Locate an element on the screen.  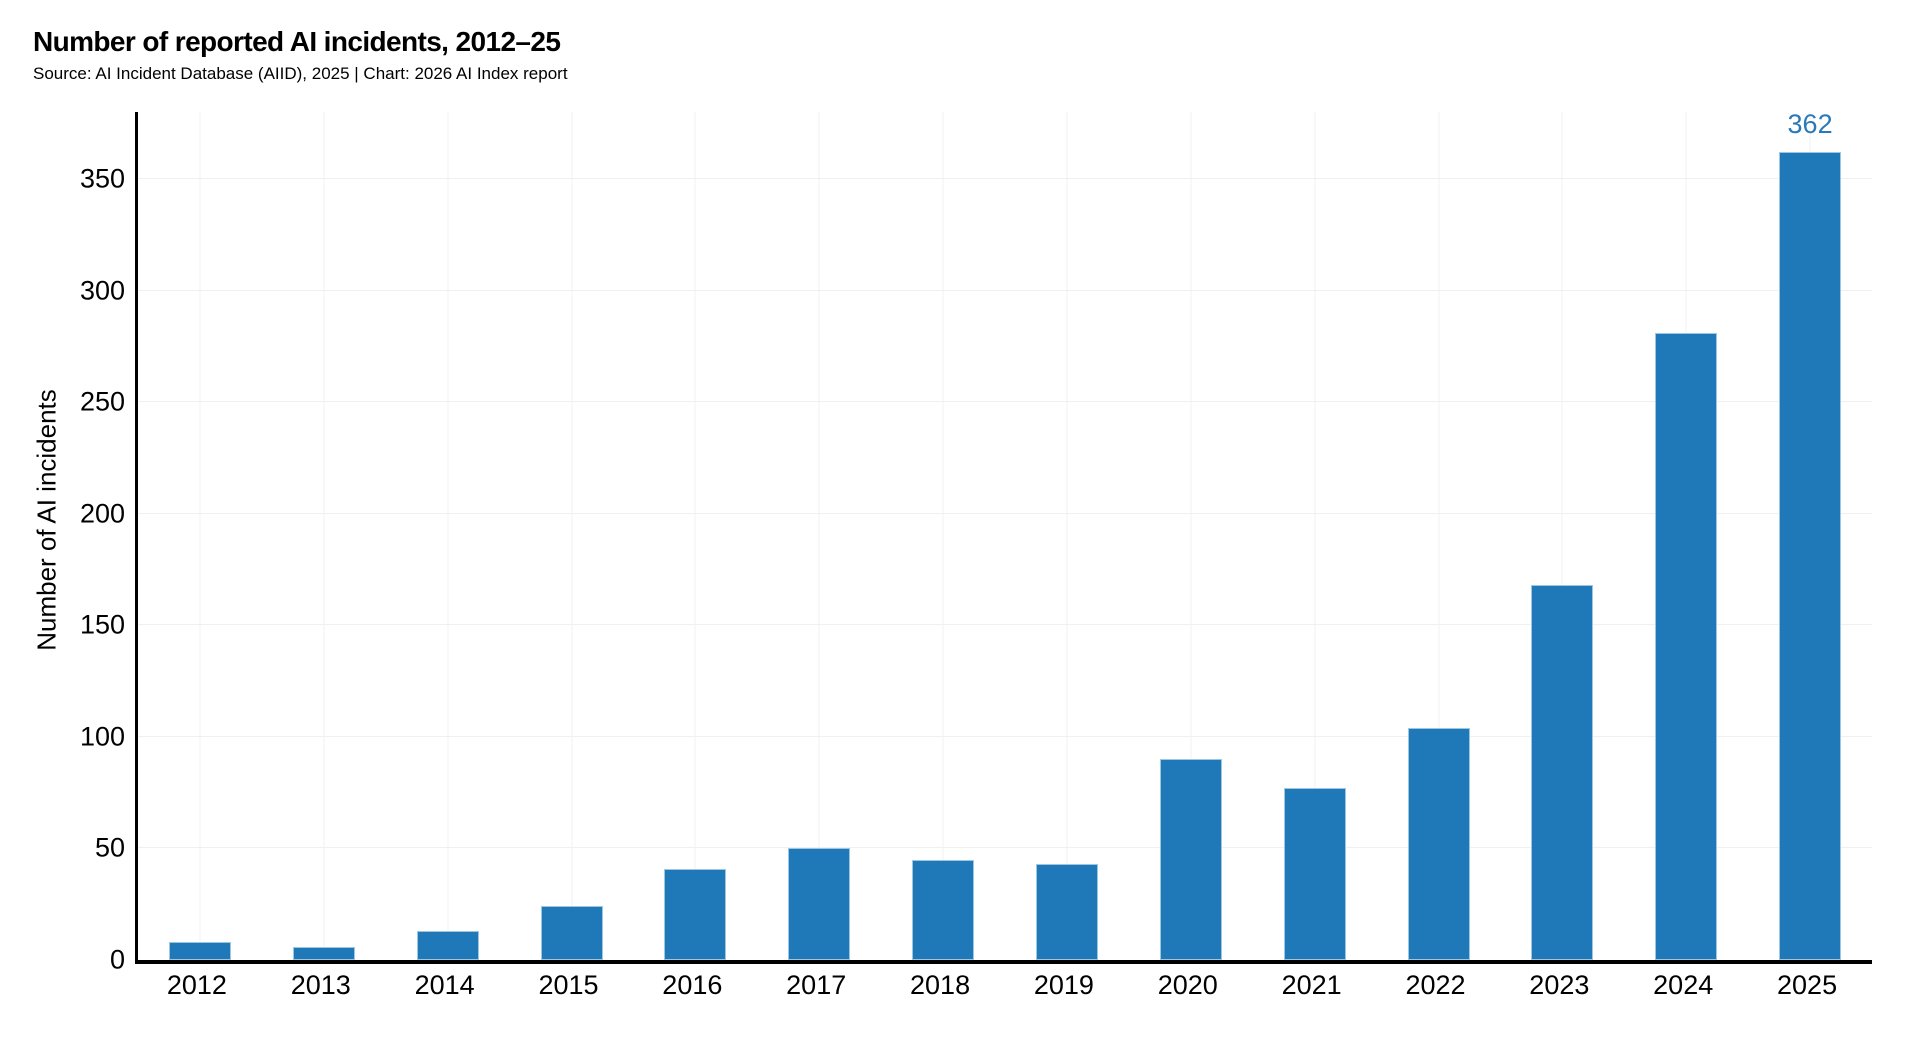
bar-2018 is located at coordinates (943, 909).